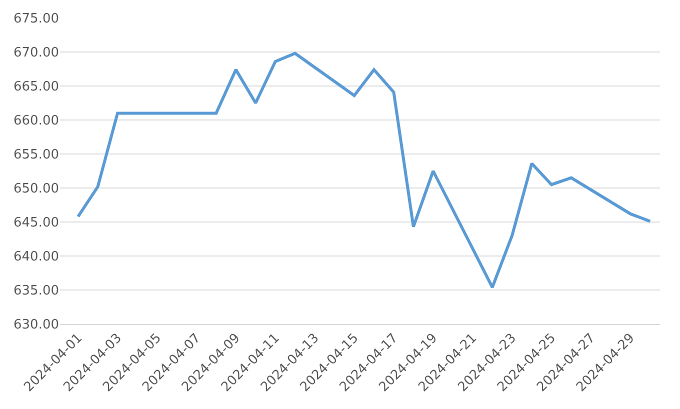 The image size is (680, 409). I want to click on y-tick-label: 670.00, so click(36, 53).